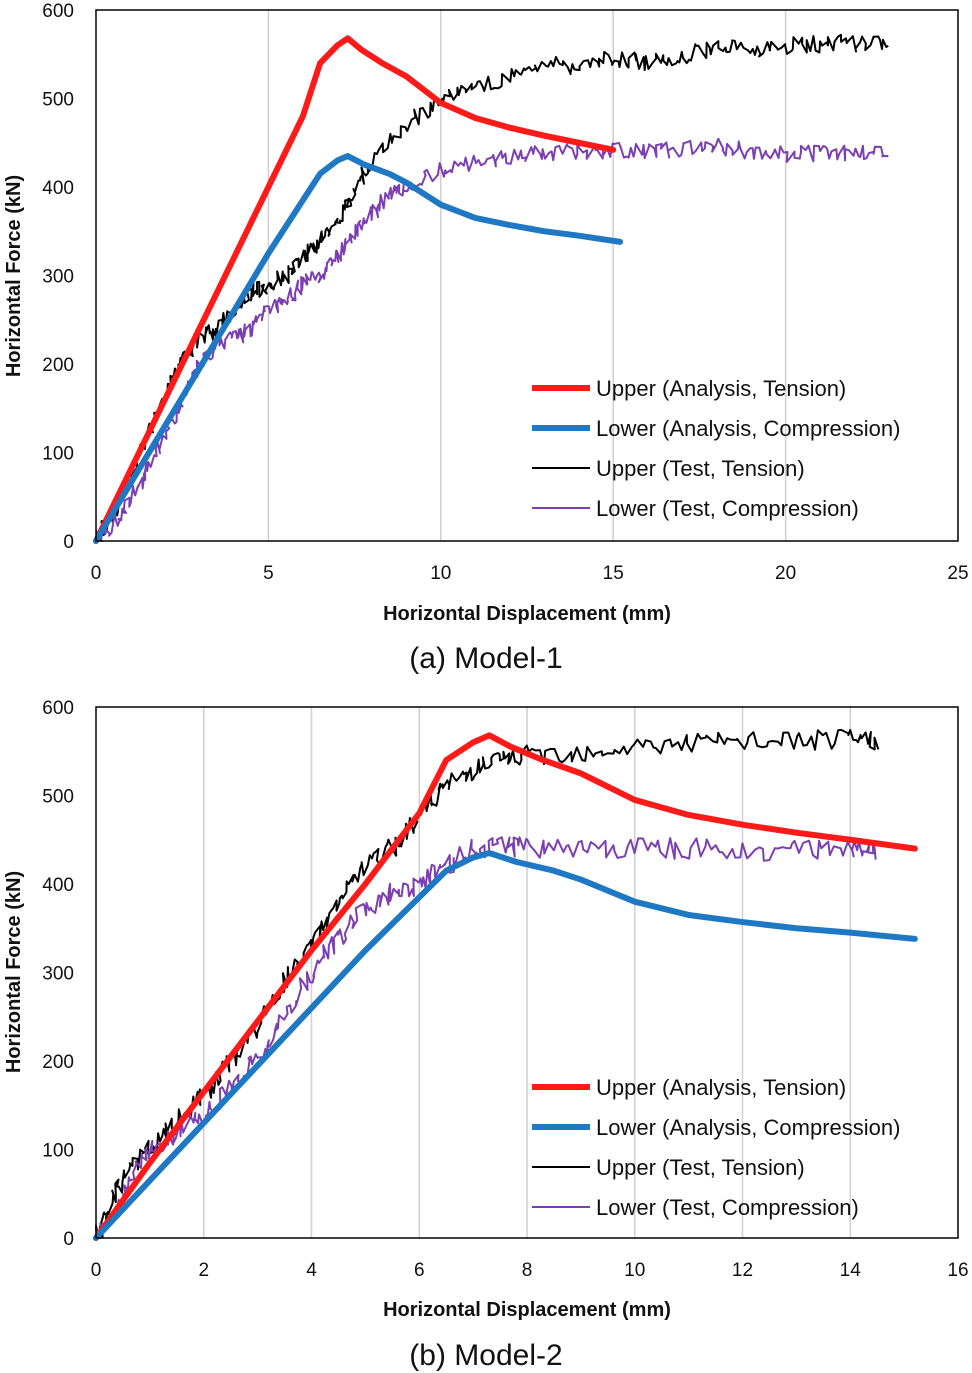  What do you see at coordinates (613, 573) in the screenshot?
I see `x-tick-label: 15` at bounding box center [613, 573].